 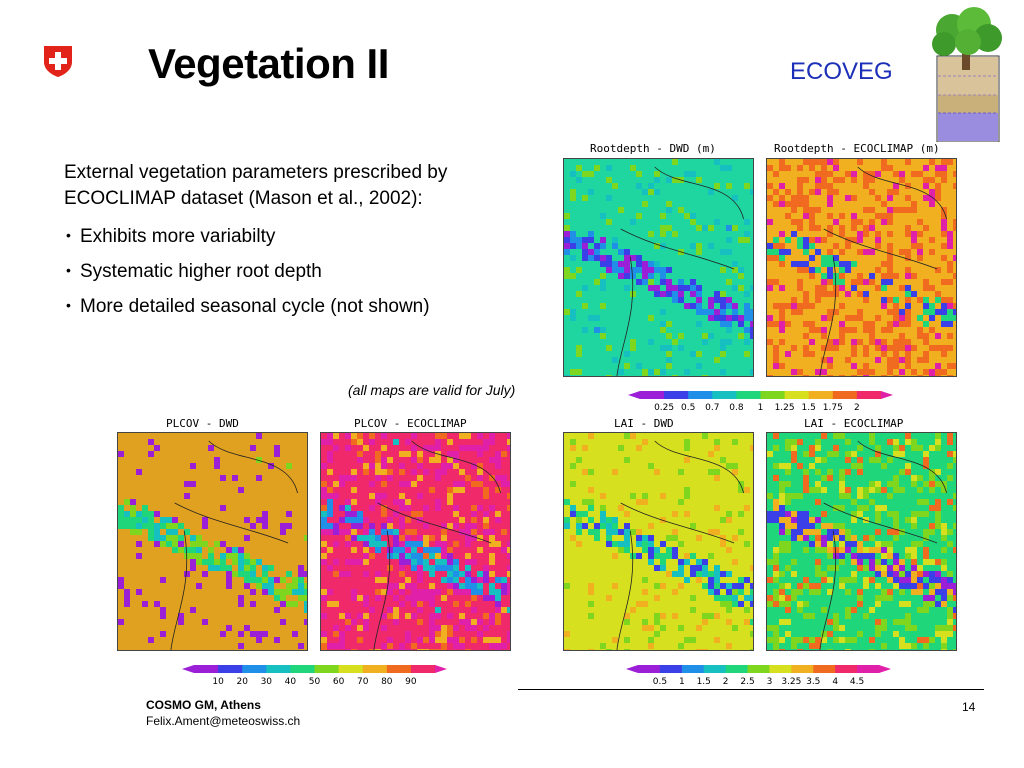 What do you see at coordinates (339, 682) in the screenshot?
I see `colorbar-tick-label: 60` at bounding box center [339, 682].